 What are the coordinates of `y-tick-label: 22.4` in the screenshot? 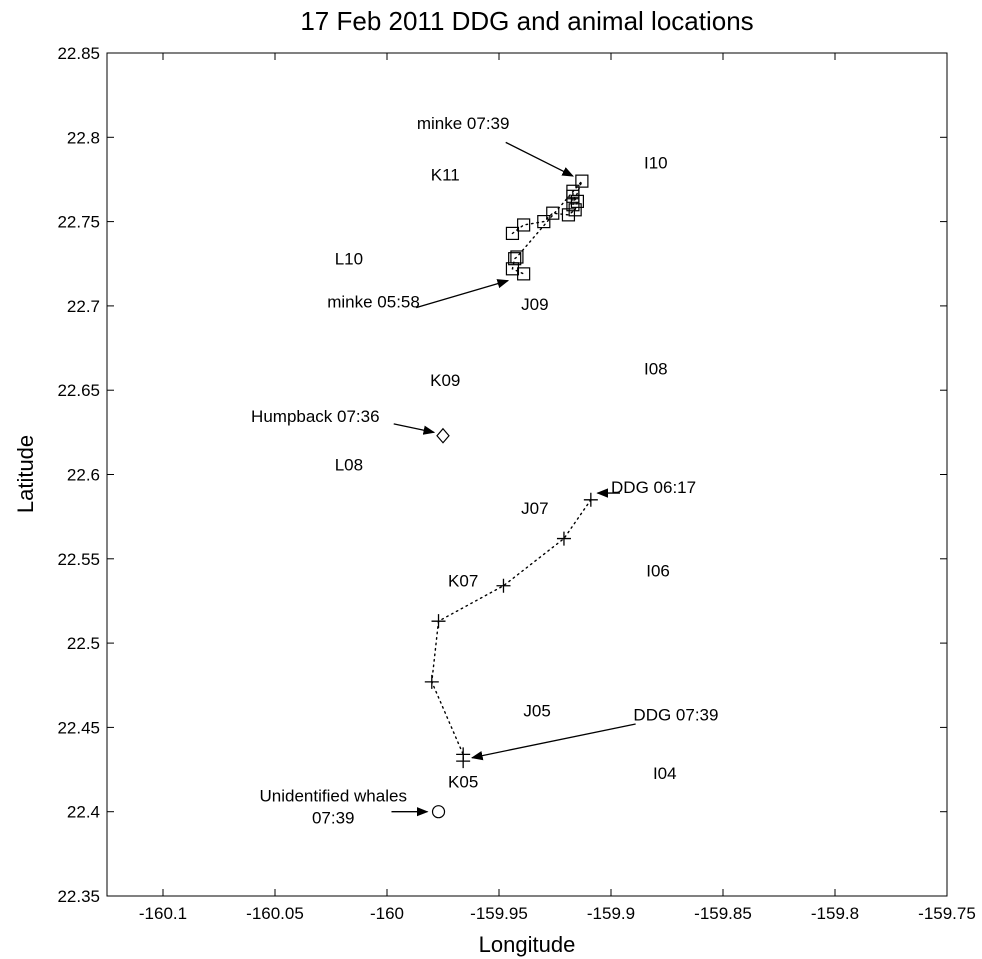 It's located at (83, 812).